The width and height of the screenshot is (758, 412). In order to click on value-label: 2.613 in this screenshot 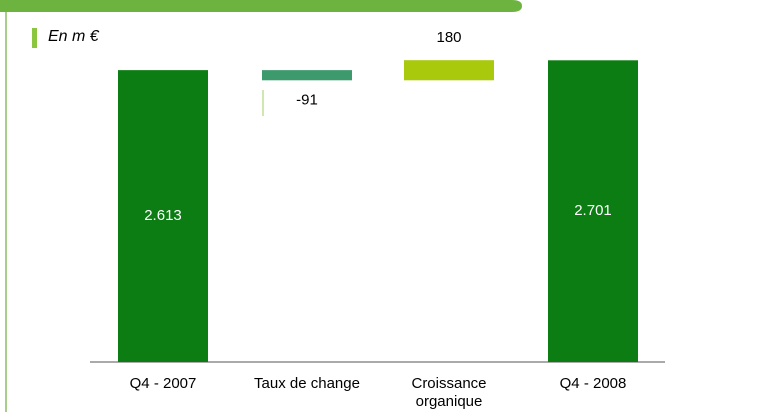, I will do `click(163, 215)`.